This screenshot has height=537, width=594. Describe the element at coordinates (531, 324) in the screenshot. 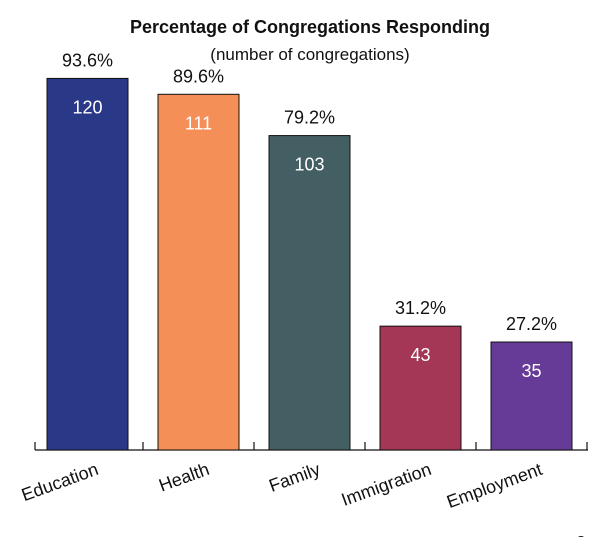

I see `percent-label: 27.2%` at that location.